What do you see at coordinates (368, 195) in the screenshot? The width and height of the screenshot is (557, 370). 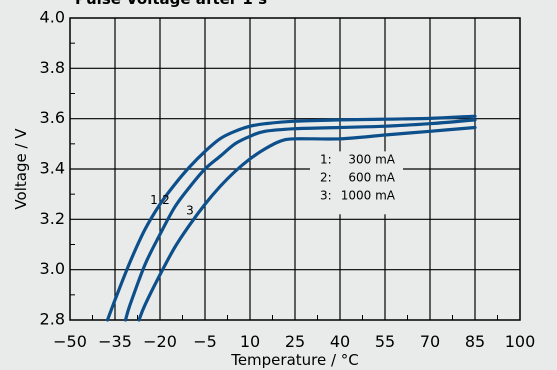 I see `legend-value: 1000 mA` at bounding box center [368, 195].